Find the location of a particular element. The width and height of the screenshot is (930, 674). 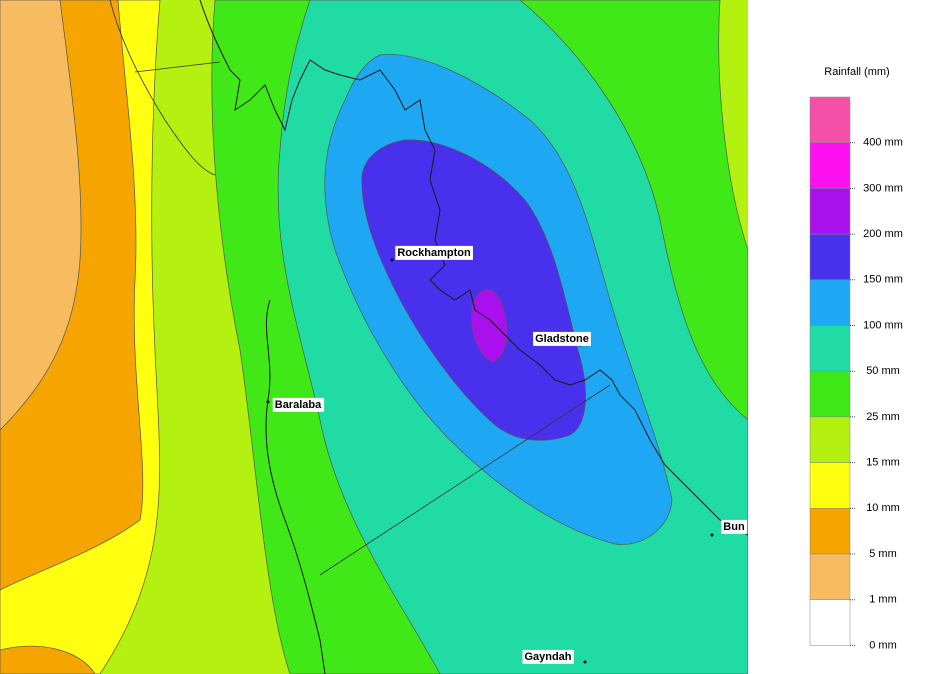

legend-label: 100 mm is located at coordinates (883, 325).